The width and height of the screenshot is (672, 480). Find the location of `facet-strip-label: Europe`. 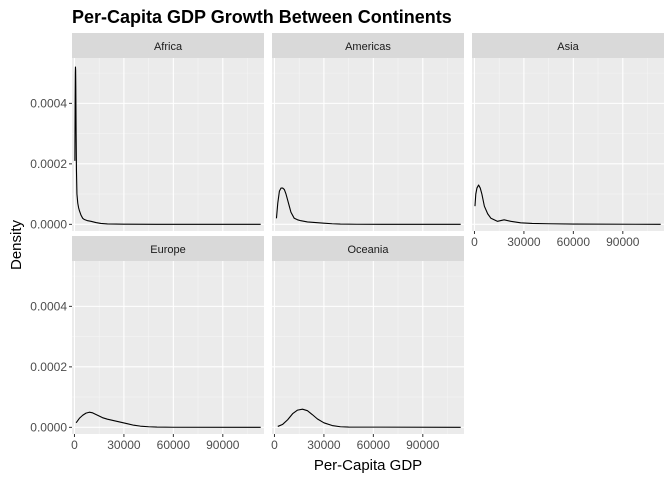

facet-strip-label: Europe is located at coordinates (167, 250).